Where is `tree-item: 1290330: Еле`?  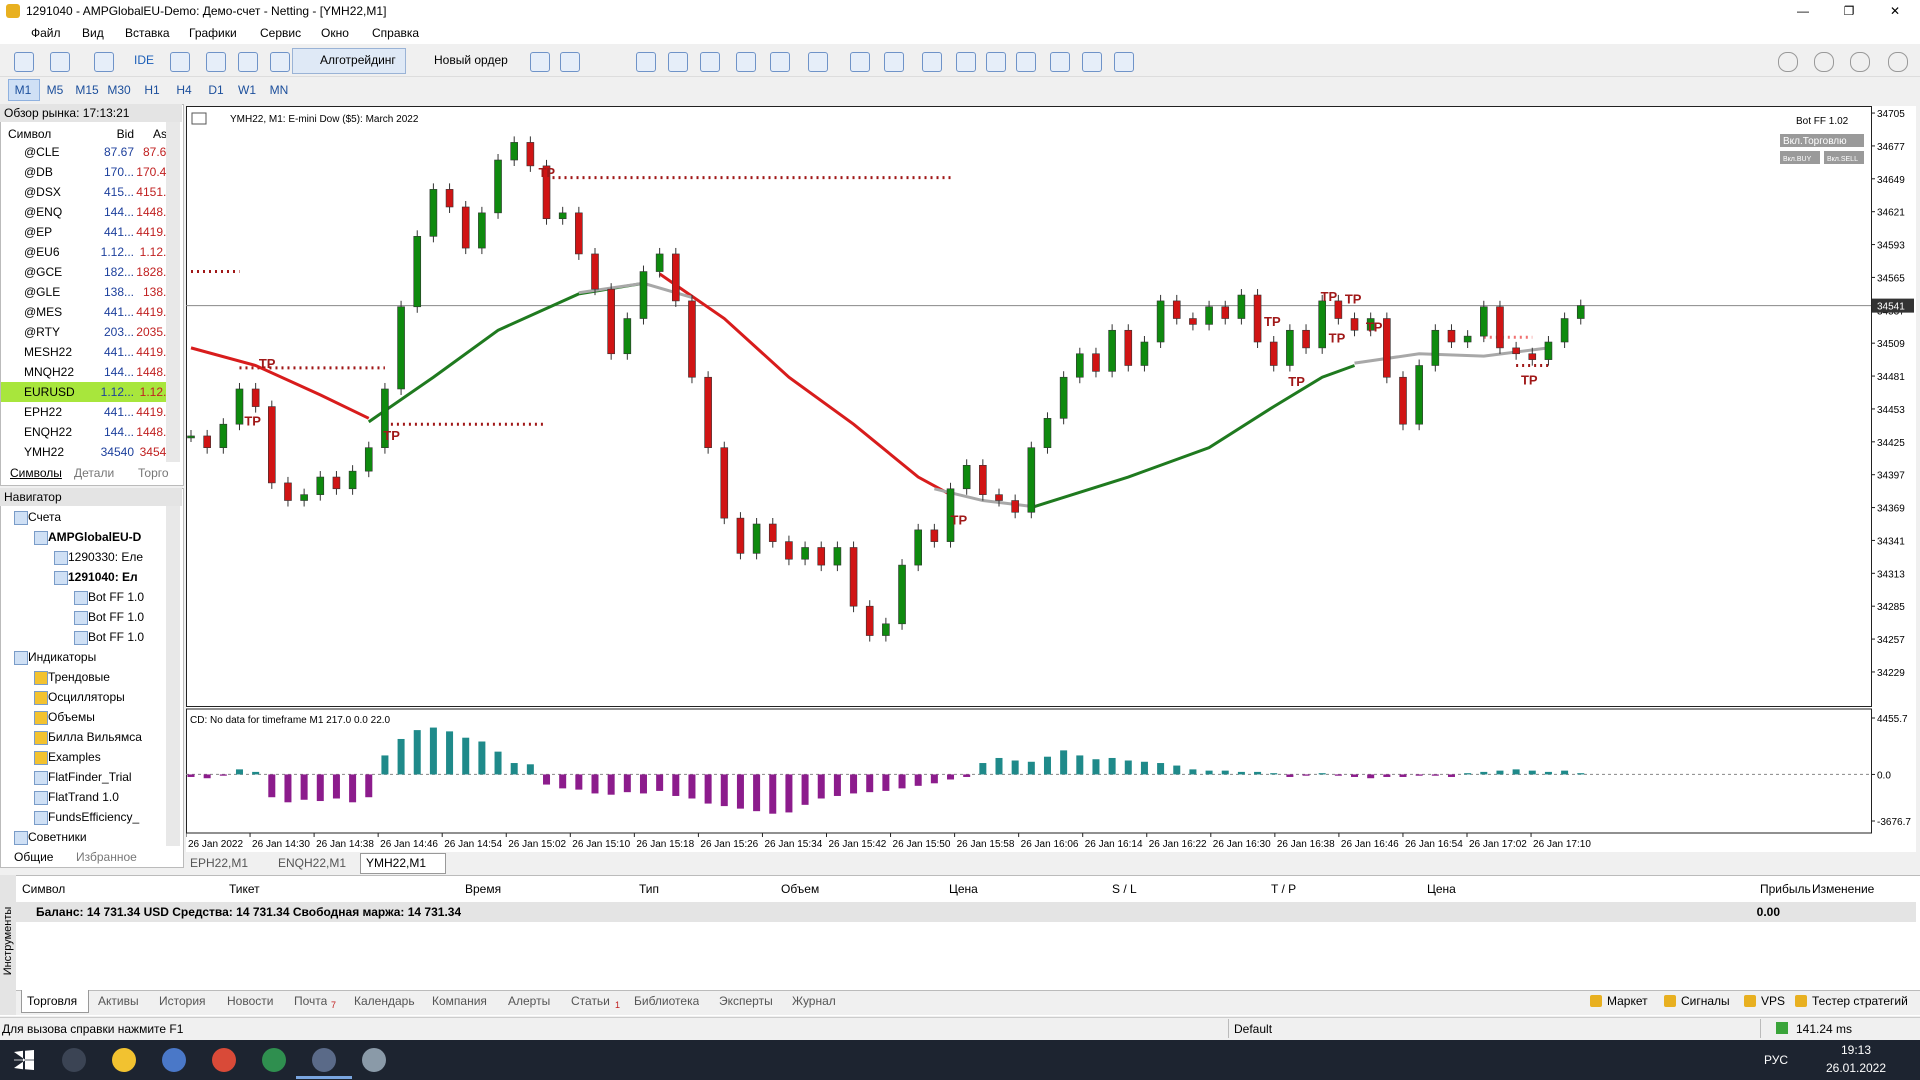 tree-item: 1290330: Еле is located at coordinates (106, 557).